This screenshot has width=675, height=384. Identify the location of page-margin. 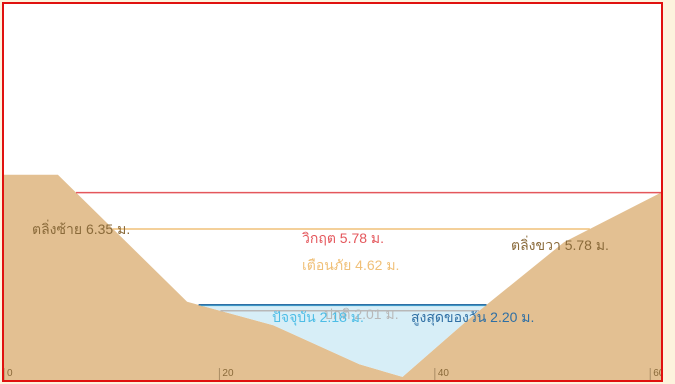
(670, 192).